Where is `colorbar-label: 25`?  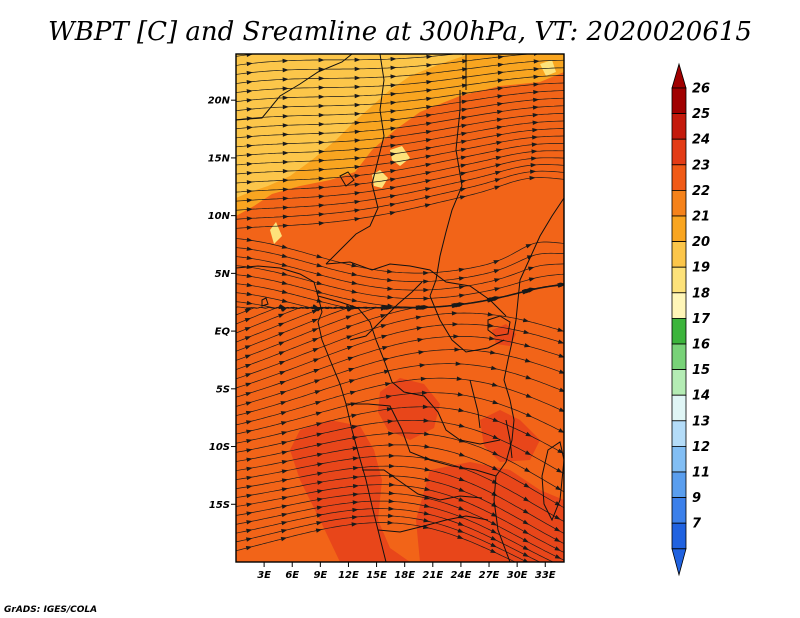 colorbar-label: 25 is located at coordinates (701, 114).